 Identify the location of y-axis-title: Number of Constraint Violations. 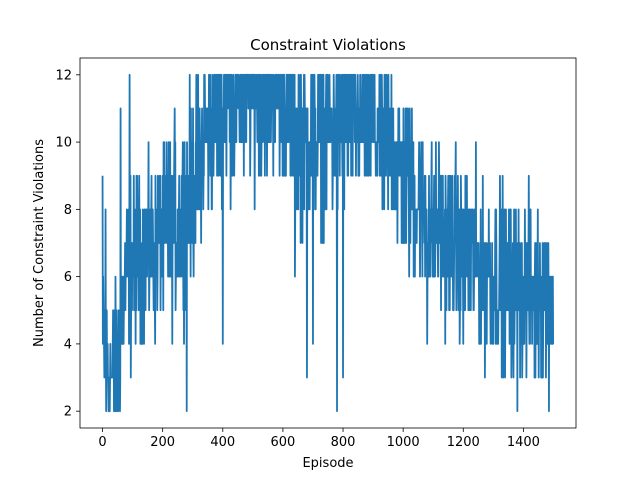
(39, 243).